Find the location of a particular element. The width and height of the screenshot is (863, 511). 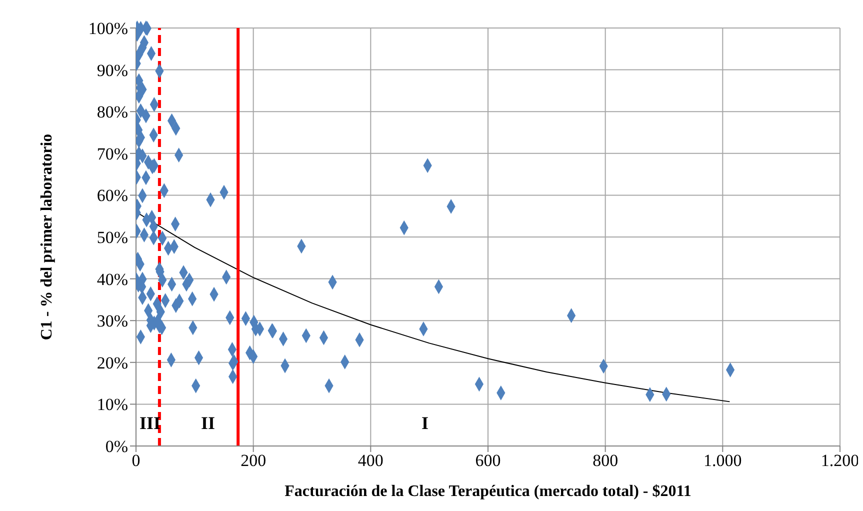

y-tick-label: 70% is located at coordinates (112, 154).